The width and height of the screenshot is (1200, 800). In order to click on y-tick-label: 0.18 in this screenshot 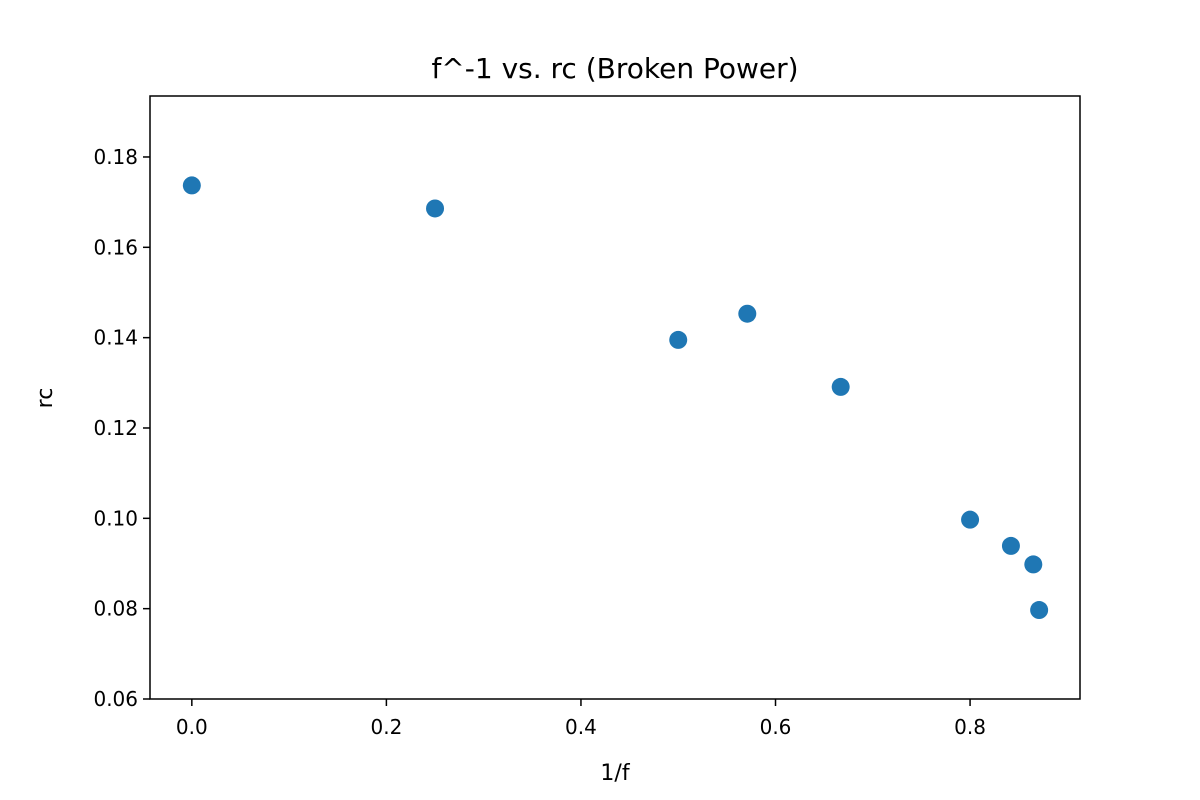, I will do `click(115, 157)`.